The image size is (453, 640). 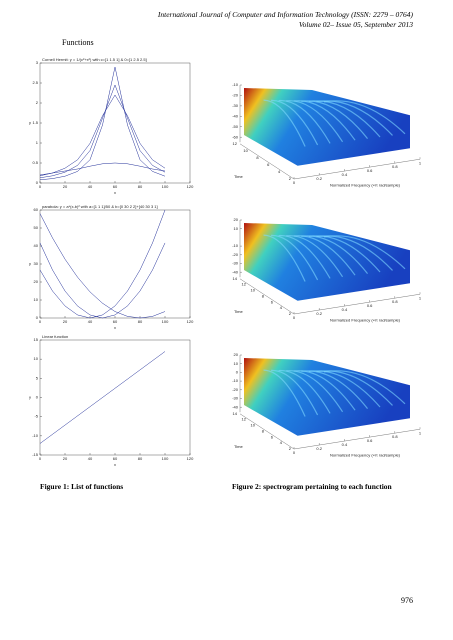 What do you see at coordinates (35, 454) in the screenshot?
I see `y-tick-label: -15` at bounding box center [35, 454].